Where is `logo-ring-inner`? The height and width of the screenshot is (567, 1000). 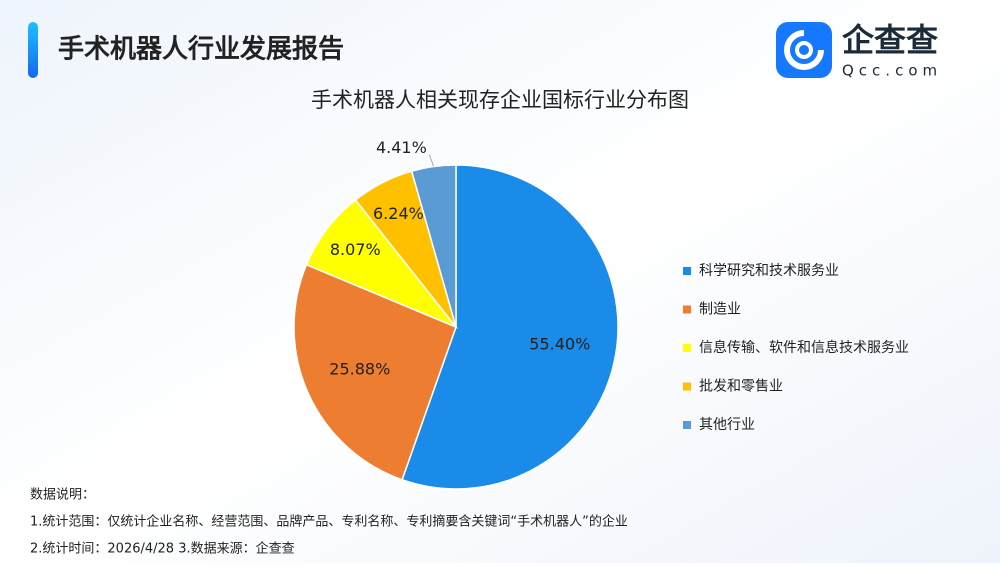
logo-ring-inner is located at coordinates (804, 50).